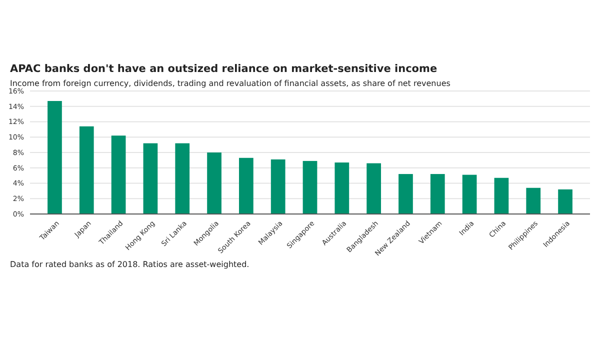  What do you see at coordinates (224, 69) in the screenshot?
I see `chart-title: APAC banks don't have an outsized reliance on market-sensitive income` at bounding box center [224, 69].